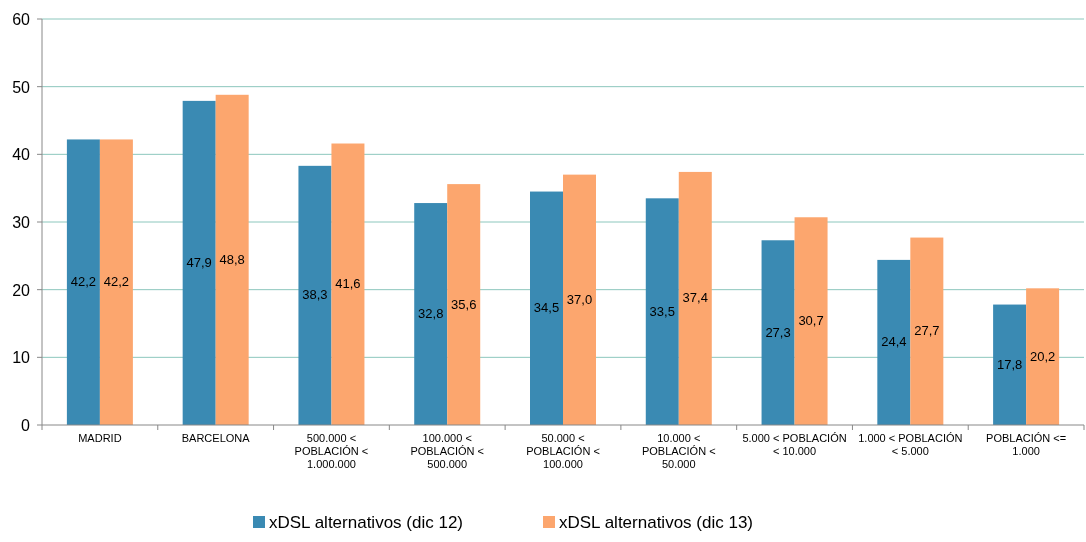 The image size is (1086, 542). Describe the element at coordinates (1026, 444) in the screenshot. I see `x-tick-label: POBLACIÓN <= 1.000` at that location.